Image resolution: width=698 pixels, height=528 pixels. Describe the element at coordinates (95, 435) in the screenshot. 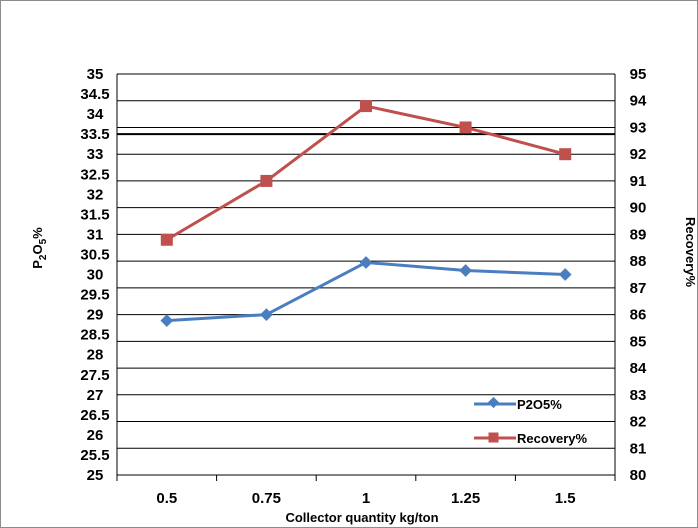

I see `left-tick-label: 26` at that location.